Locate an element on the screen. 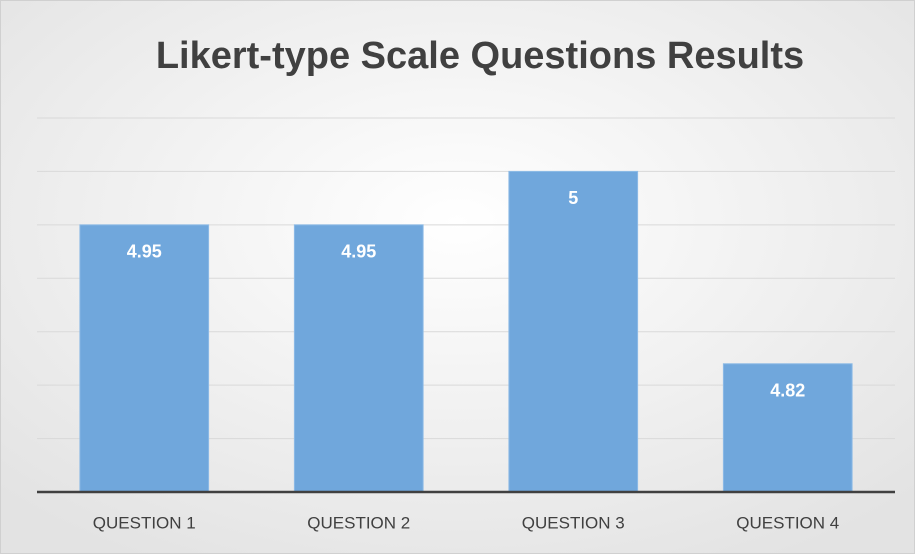  chart-title: Likert-type Scale Questions Results is located at coordinates (480, 56).